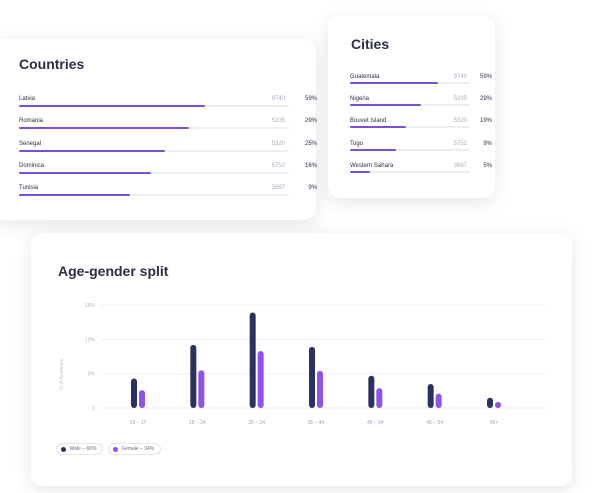 This screenshot has height=493, width=600. What do you see at coordinates (138, 449) in the screenshot?
I see `legend-label: Female – 34%` at bounding box center [138, 449].